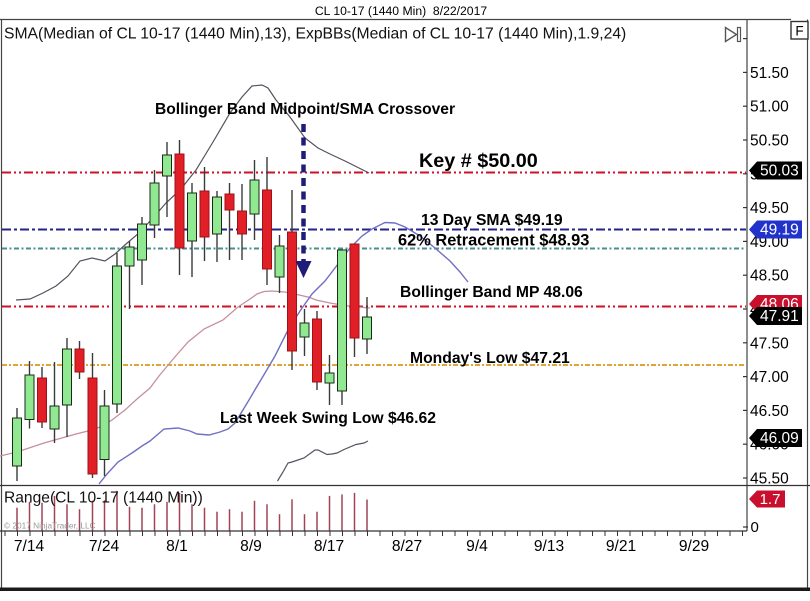 This screenshot has height=601, width=810. I want to click on svg-text: 51.50, so click(769, 73).